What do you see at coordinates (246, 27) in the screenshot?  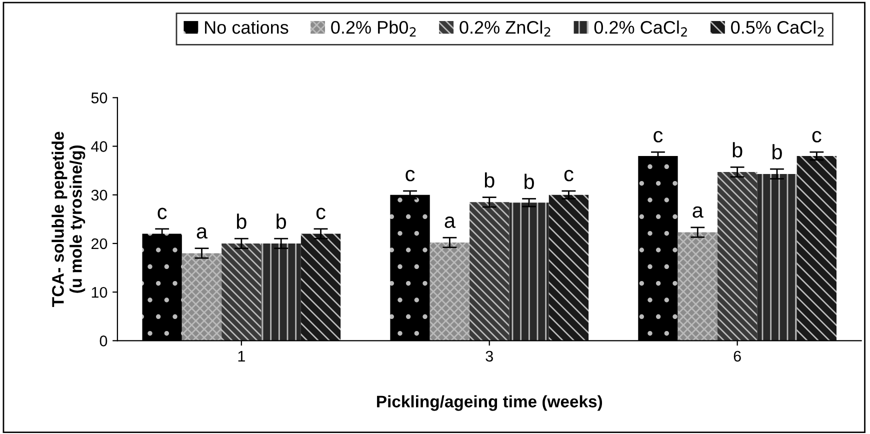 I see `legend-label: No cations` at bounding box center [246, 27].